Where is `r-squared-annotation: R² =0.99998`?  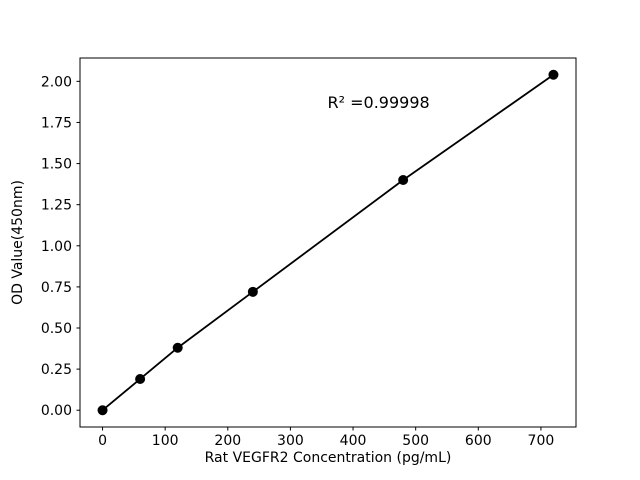 r-squared-annotation: R² =0.99998 is located at coordinates (378, 102).